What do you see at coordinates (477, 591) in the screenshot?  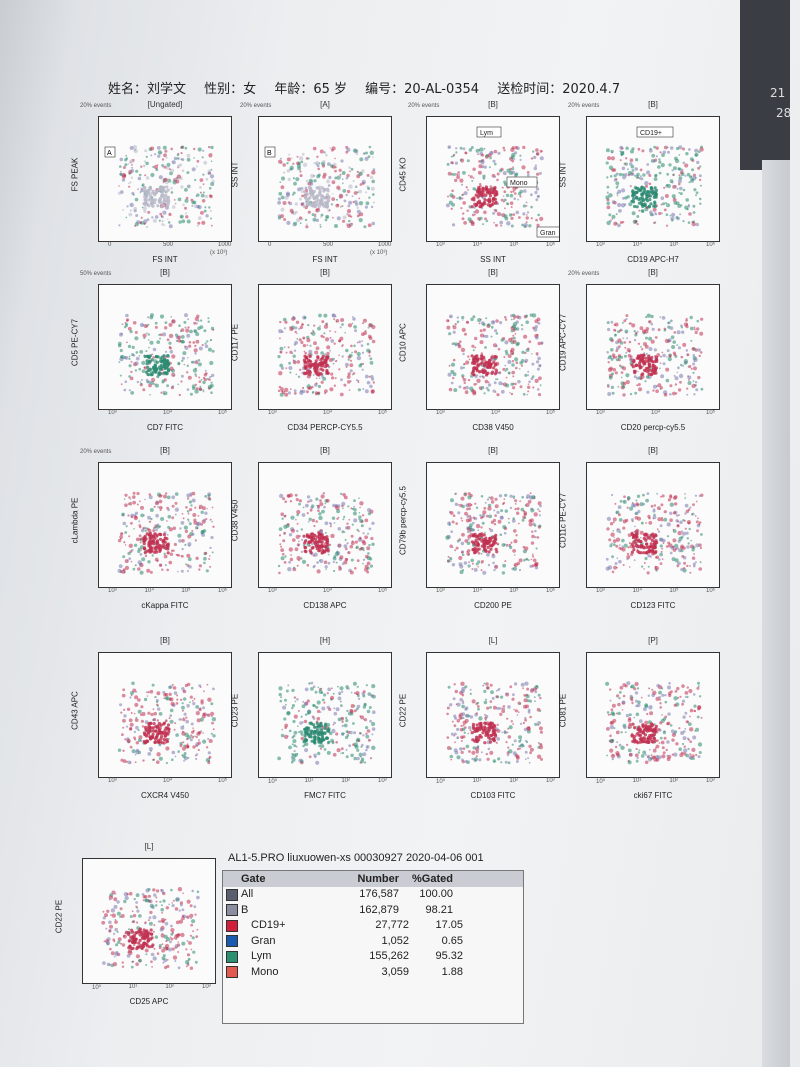 I see `x-tick: 10⁴` at bounding box center [477, 591].